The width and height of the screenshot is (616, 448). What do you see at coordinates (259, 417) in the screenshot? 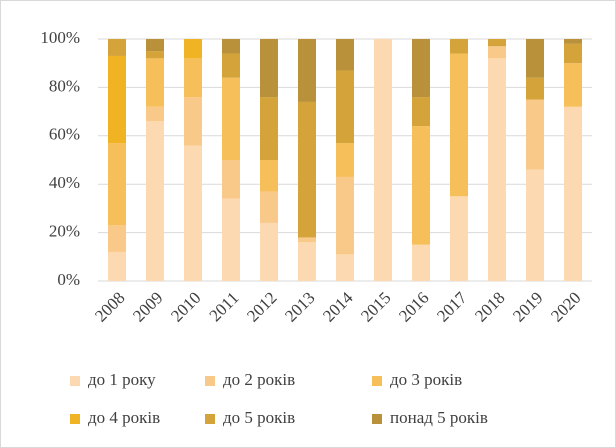
I see `legend-label: до 5 років` at bounding box center [259, 417].